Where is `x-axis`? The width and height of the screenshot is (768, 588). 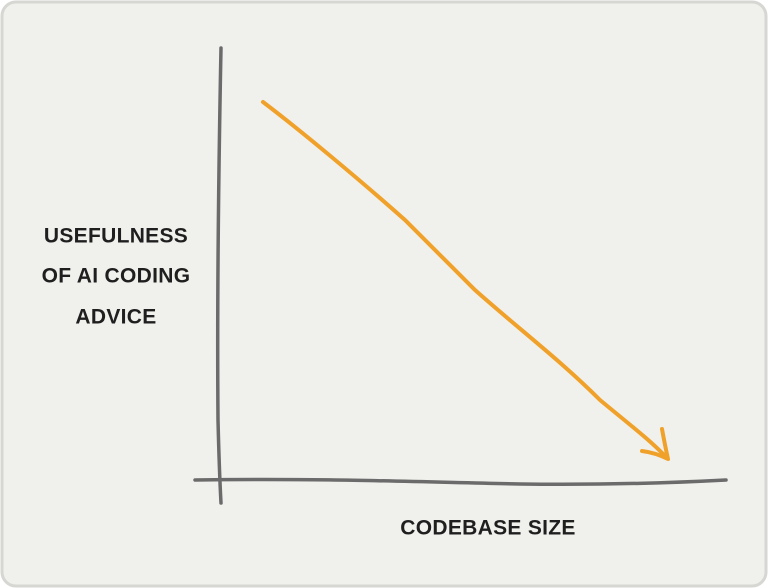 x-axis is located at coordinates (460, 482).